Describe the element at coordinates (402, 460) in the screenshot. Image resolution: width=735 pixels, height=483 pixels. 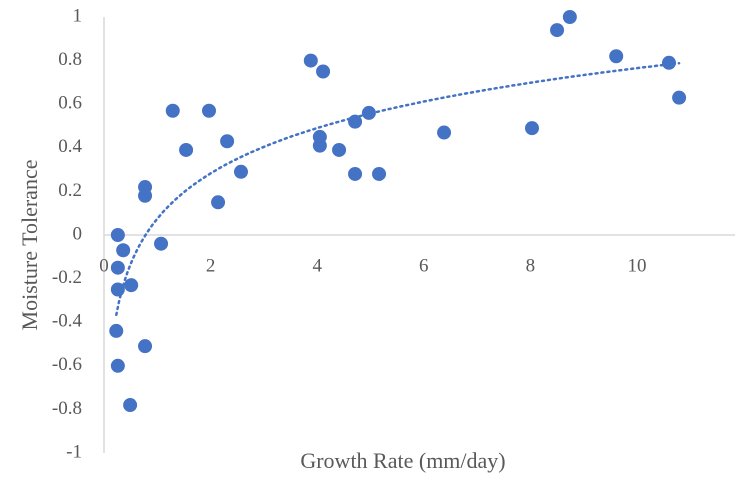
I see `x-axis-title: Growth Rate (mm/day)` at that location.